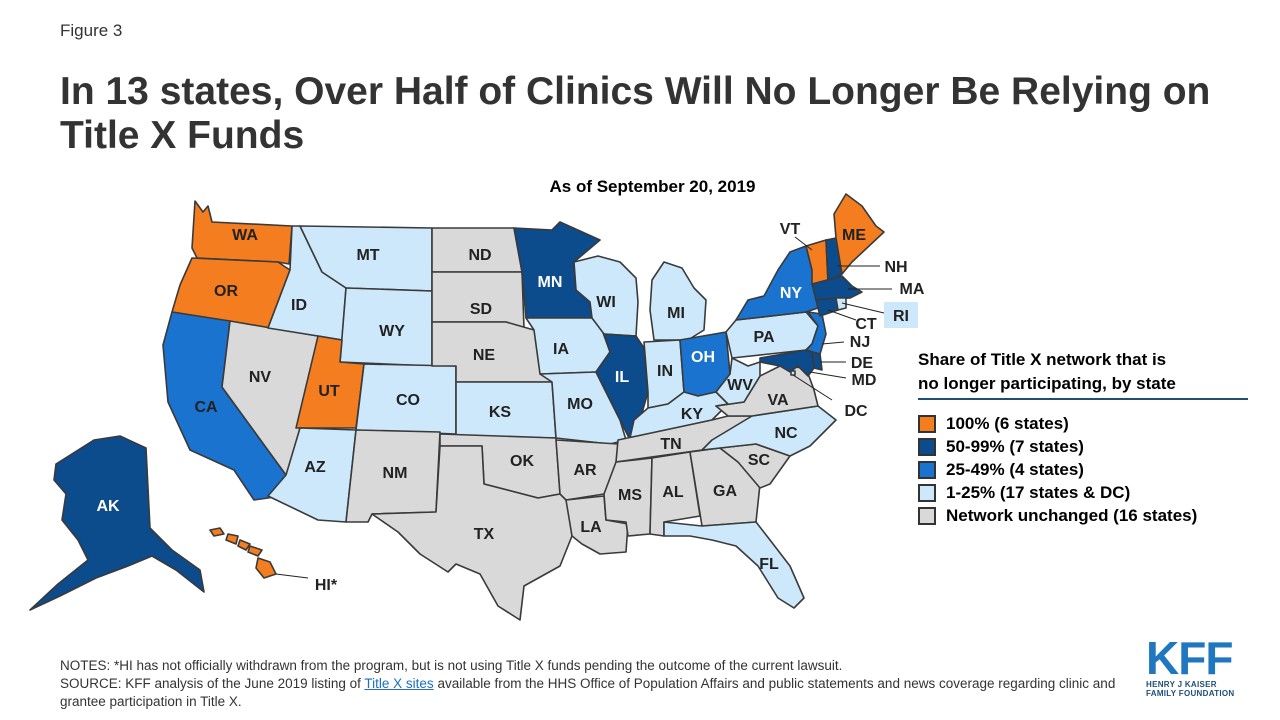 Image resolution: width=1280 pixels, height=720 pixels. I want to click on label-al: AL, so click(673, 492).